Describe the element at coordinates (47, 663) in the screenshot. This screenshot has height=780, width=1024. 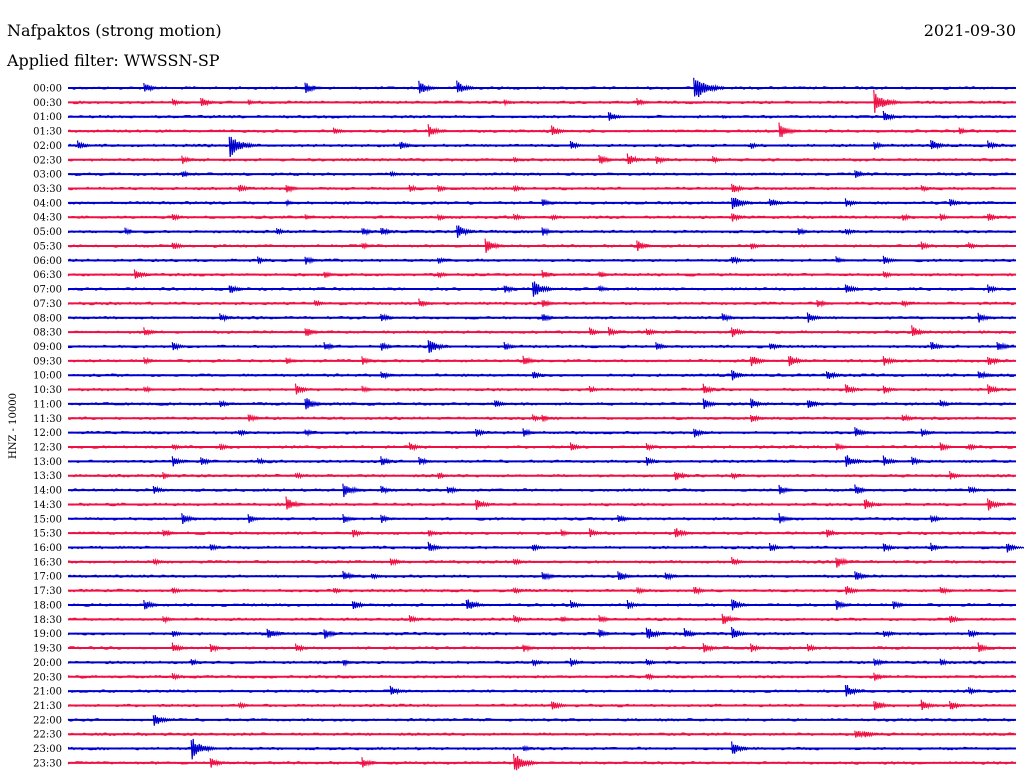
I see `time-tick-label: 20:00` at that location.